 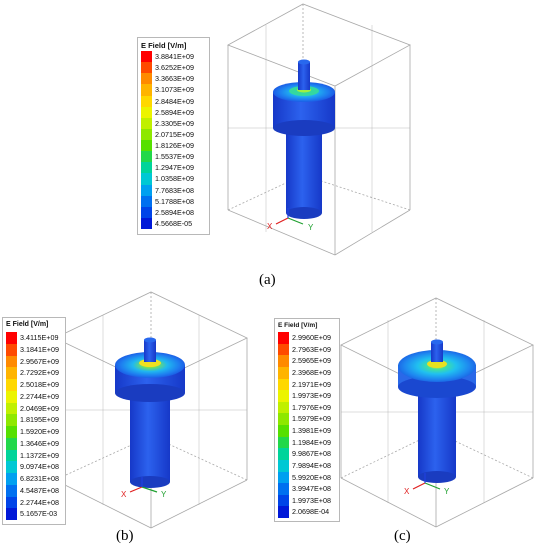 I want to click on axis-triad-c: X Y, so click(x=427, y=484).